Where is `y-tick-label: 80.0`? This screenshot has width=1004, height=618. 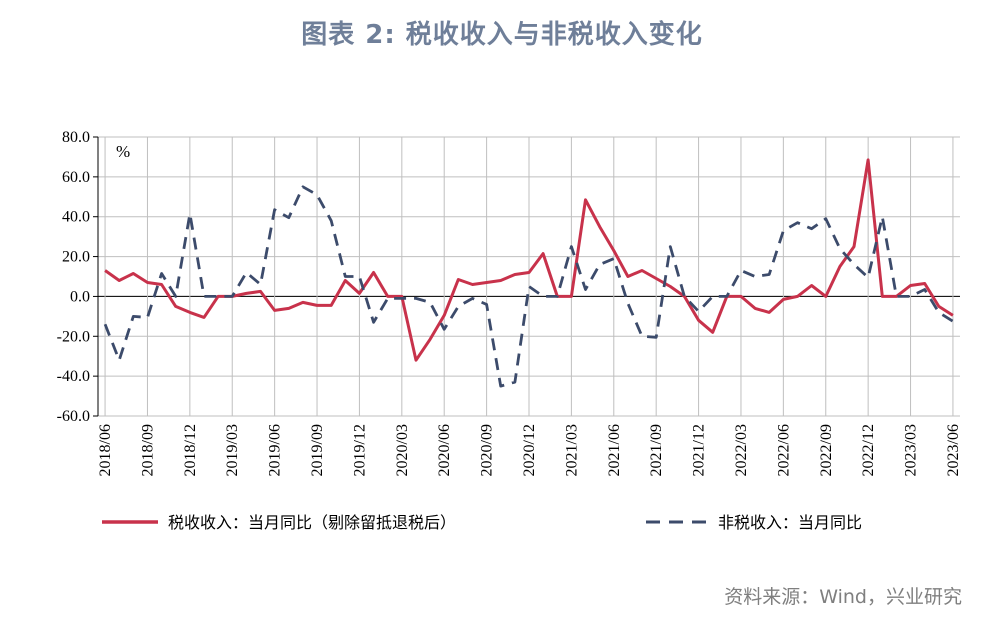
y-tick-label: 80.0 is located at coordinates (76, 137).